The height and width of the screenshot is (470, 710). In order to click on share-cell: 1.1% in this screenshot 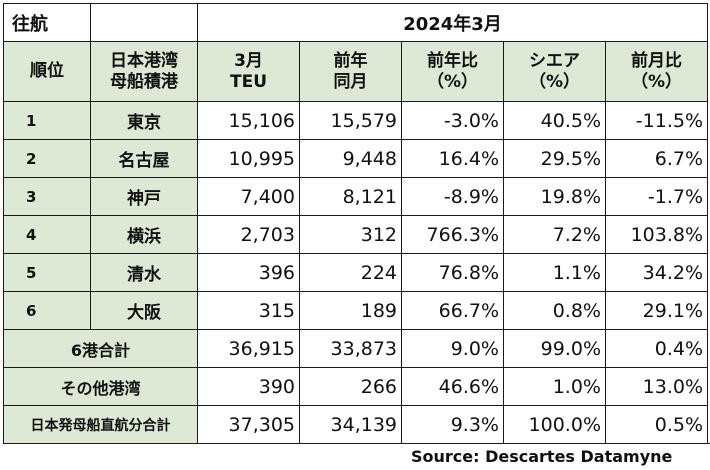, I will do `click(554, 272)`.